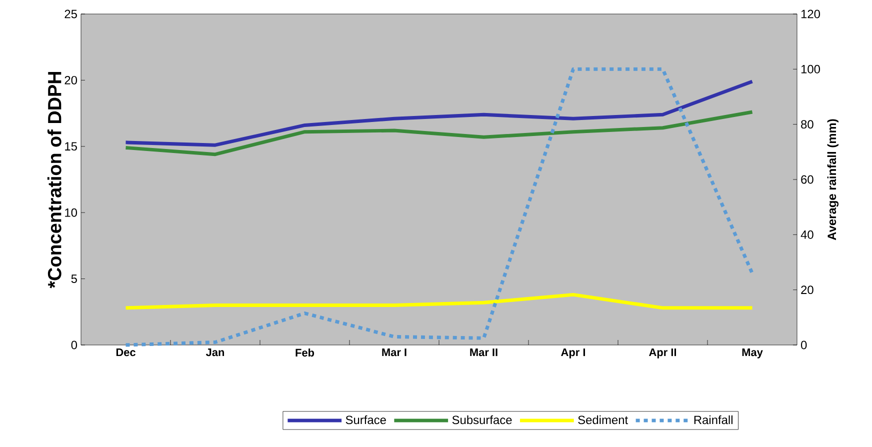  Describe the element at coordinates (662, 353) in the screenshot. I see `x-tick-label: Apr II` at that location.